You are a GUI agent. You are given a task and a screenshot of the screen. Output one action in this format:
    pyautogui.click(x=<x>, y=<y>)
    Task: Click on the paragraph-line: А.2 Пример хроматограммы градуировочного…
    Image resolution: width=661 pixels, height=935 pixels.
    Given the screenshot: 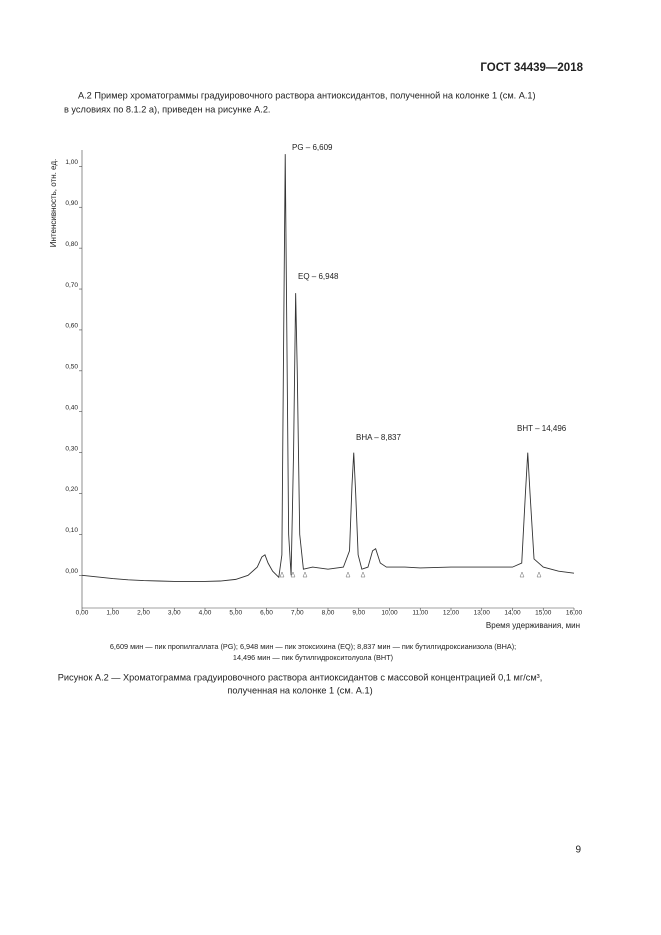 What is the action you would take?
    pyautogui.click(x=307, y=95)
    